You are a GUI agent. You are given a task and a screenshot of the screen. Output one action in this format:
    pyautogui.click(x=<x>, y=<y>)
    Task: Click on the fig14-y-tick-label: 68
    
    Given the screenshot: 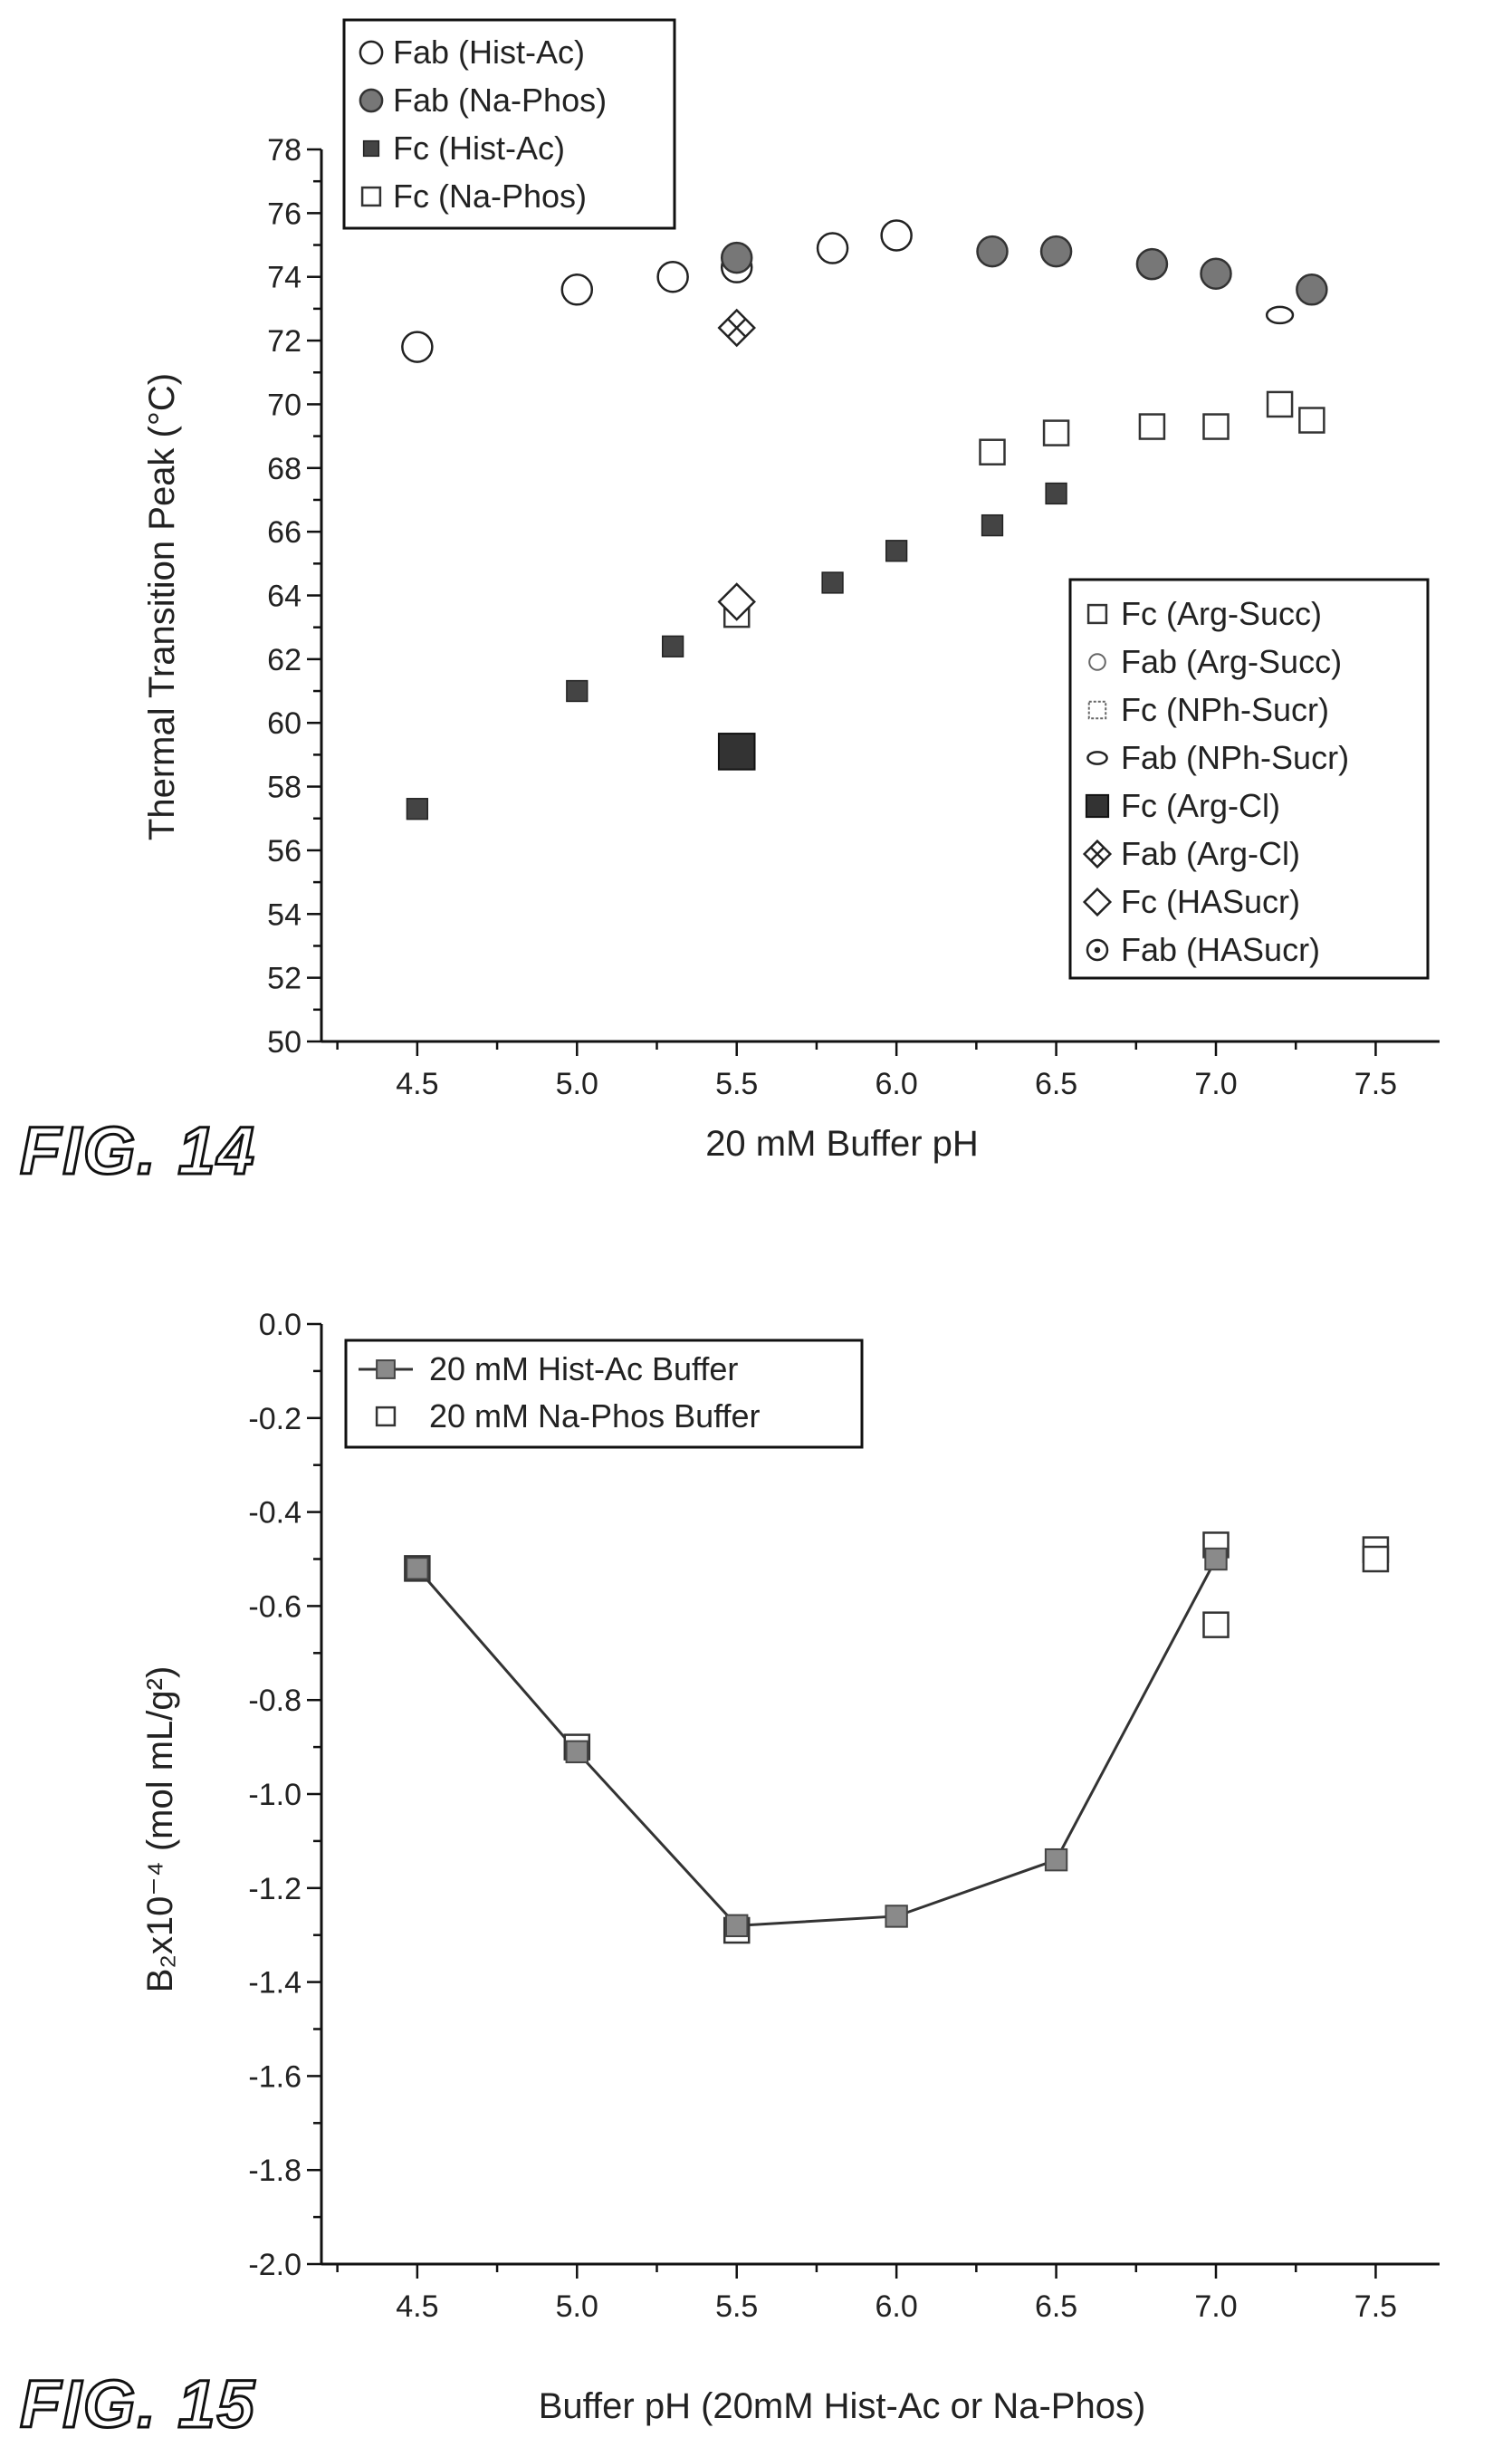 What is the action you would take?
    pyautogui.click(x=284, y=469)
    